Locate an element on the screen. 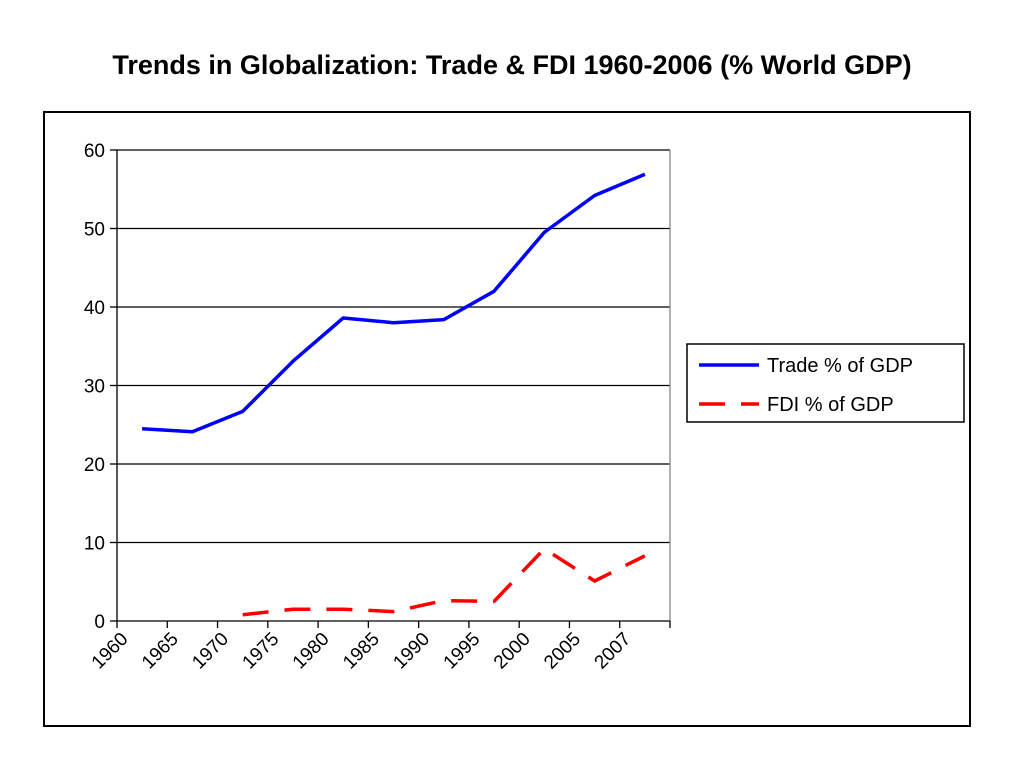 The image size is (1024, 768). y-tick-label-20: 20 is located at coordinates (94, 465).